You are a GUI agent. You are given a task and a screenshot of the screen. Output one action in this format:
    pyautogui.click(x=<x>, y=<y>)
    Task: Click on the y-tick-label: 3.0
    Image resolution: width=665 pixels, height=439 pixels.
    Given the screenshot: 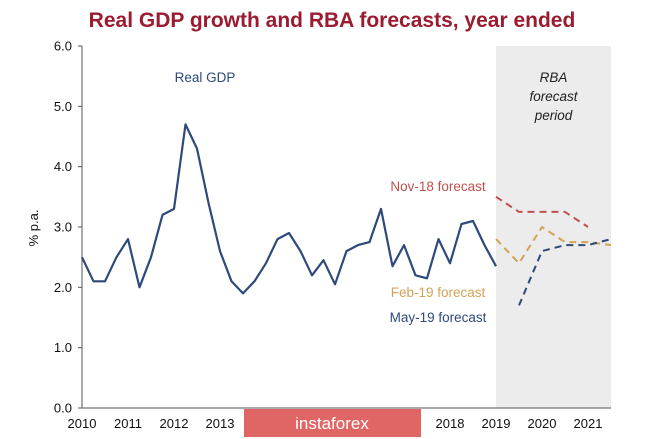 What is the action you would take?
    pyautogui.click(x=63, y=227)
    